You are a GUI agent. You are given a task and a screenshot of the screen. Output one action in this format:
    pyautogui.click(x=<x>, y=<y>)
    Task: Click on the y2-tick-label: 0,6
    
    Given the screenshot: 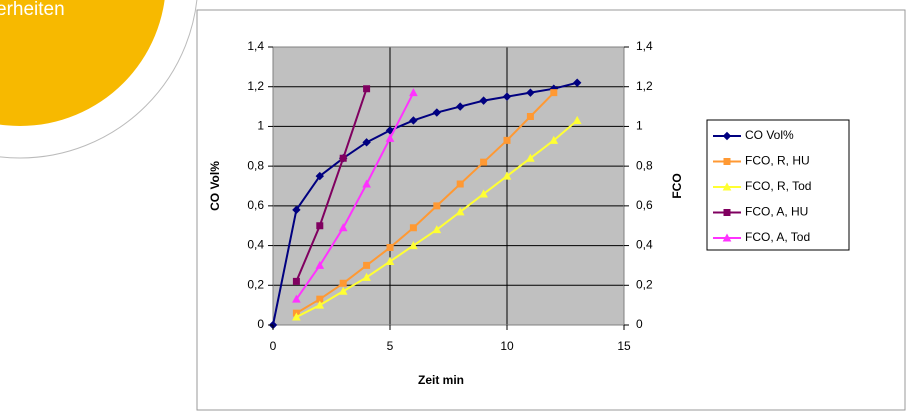 What is the action you would take?
    pyautogui.click(x=644, y=205)
    